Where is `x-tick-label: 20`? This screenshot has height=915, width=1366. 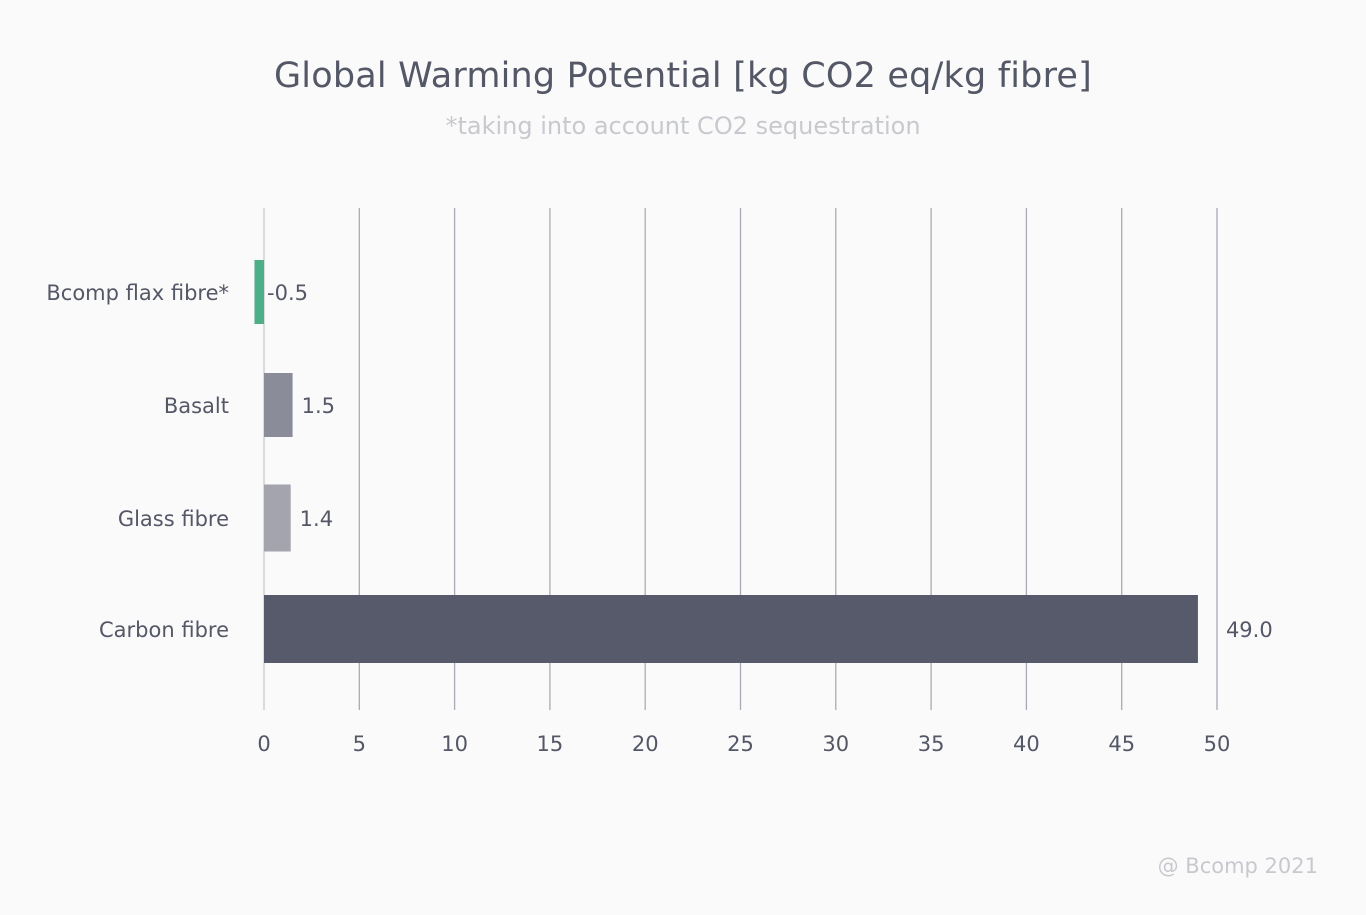 x-tick-label: 20 is located at coordinates (645, 744).